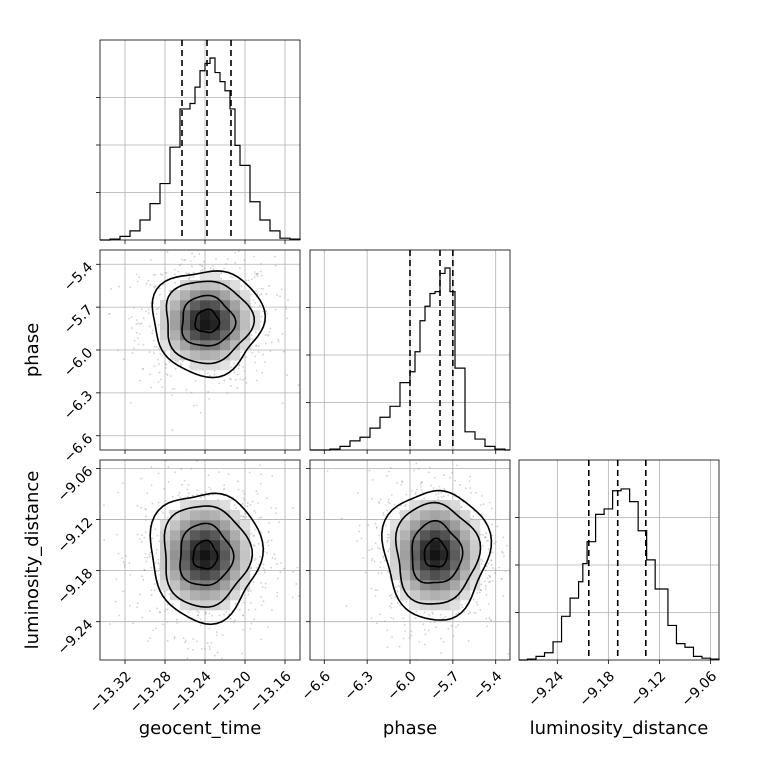 Image resolution: width=760 pixels, height=760 pixels. What do you see at coordinates (200, 728) in the screenshot?
I see `x-axis-label-geocent_time: geocent_time` at bounding box center [200, 728].